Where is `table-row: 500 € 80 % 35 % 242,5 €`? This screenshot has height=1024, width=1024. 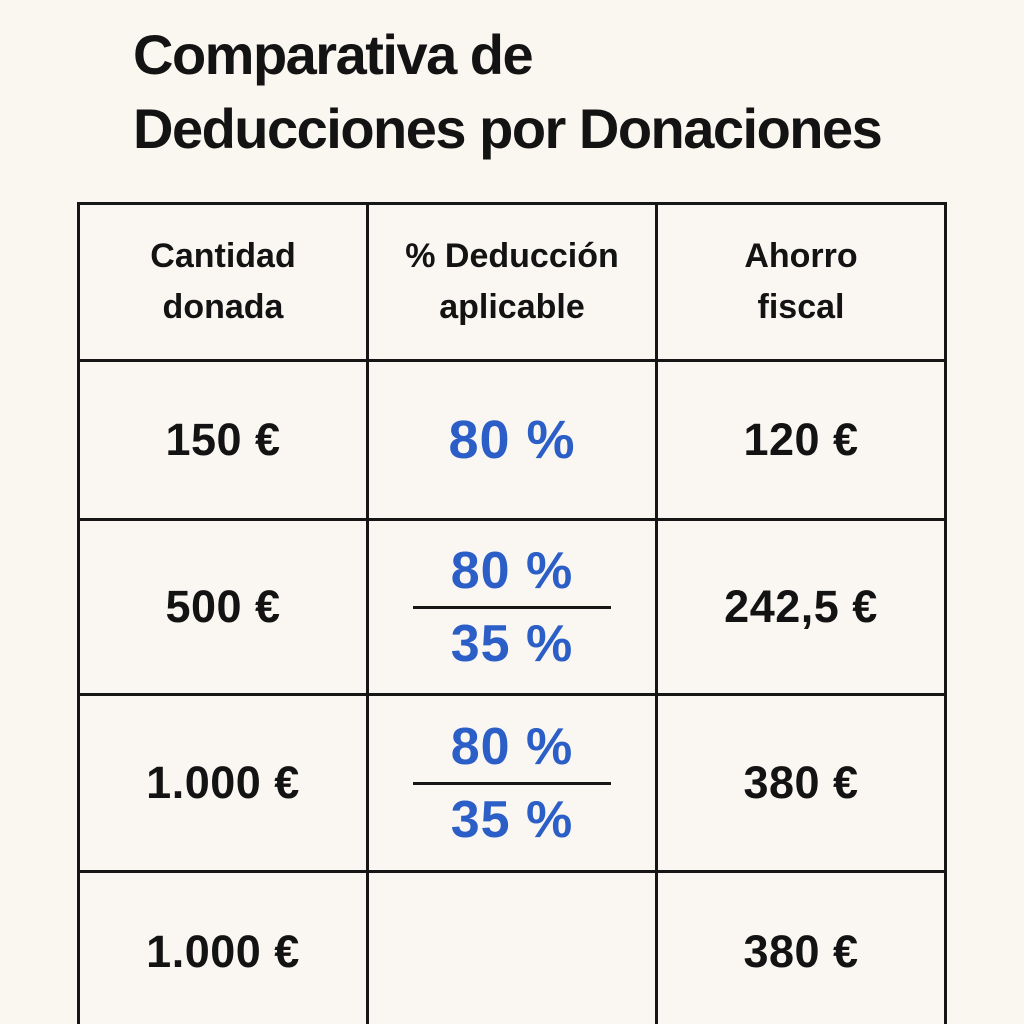
table-row: 500 € 80 % 35 % 242,5 € is located at coordinates (512, 607).